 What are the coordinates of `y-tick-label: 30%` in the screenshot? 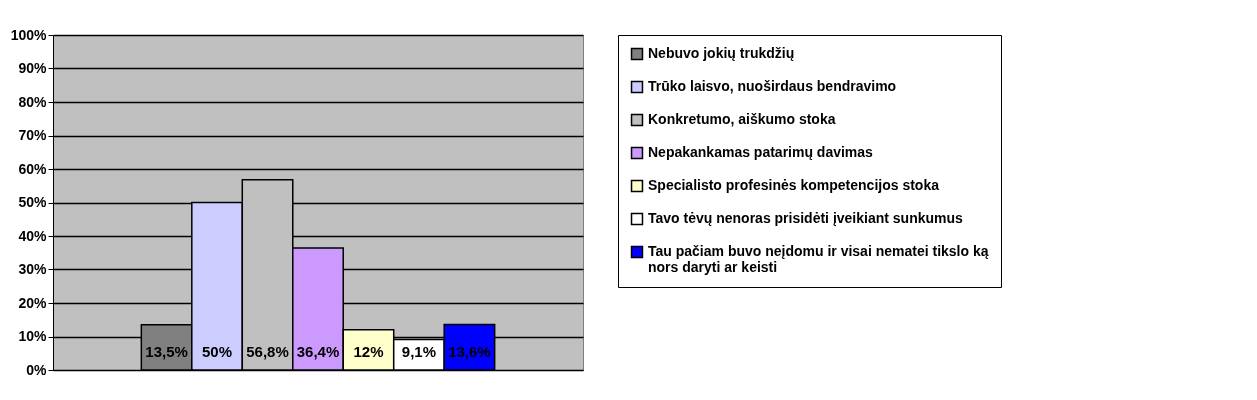 It's located at (33, 269).